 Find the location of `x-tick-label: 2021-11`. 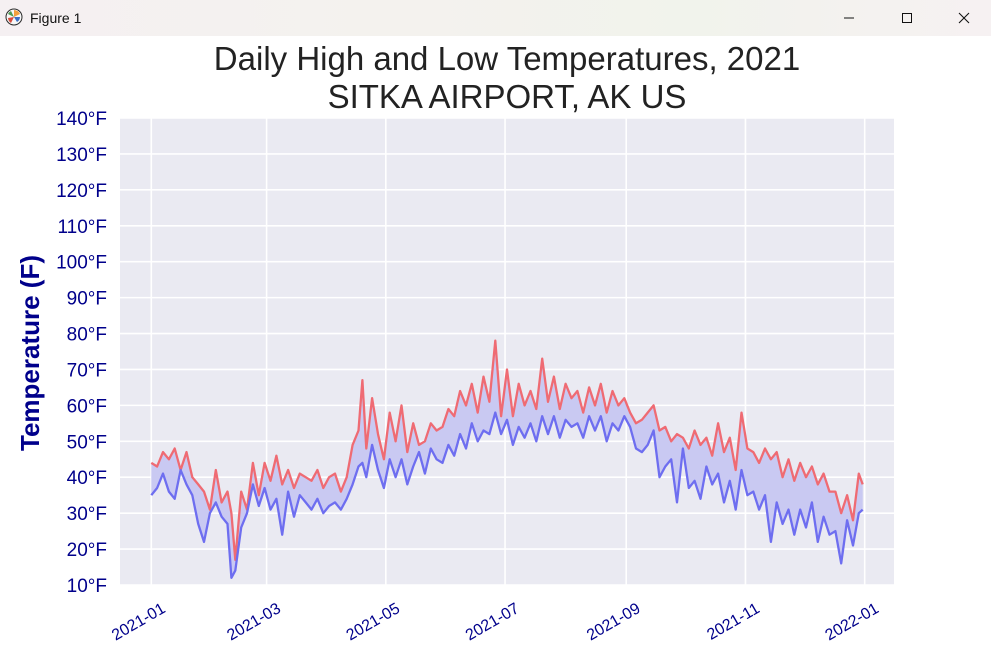

x-tick-label: 2021-11 is located at coordinates (733, 622).